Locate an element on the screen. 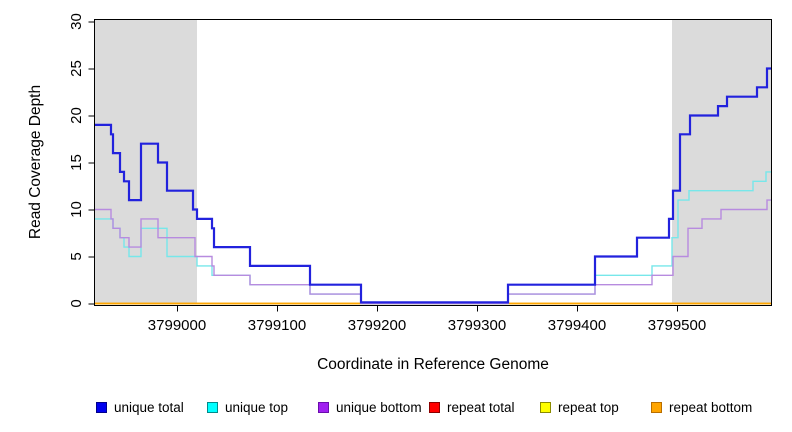  x-tick-label: 3799400 is located at coordinates (577, 325).